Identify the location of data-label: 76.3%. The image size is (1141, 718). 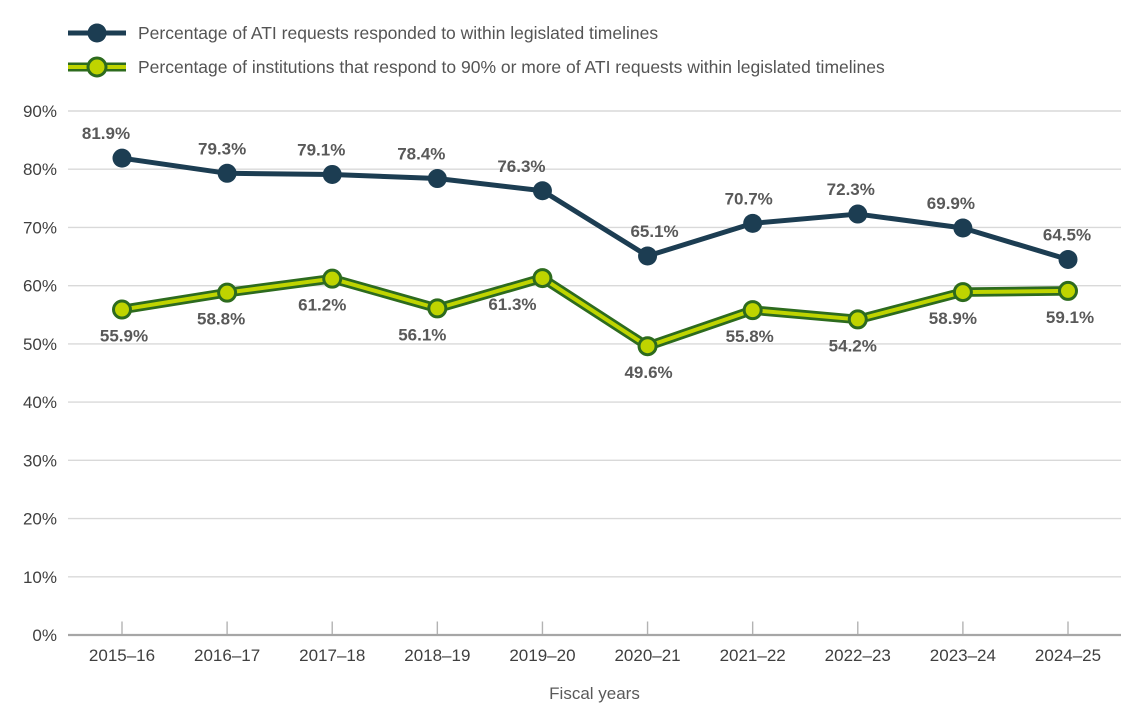
(521, 166).